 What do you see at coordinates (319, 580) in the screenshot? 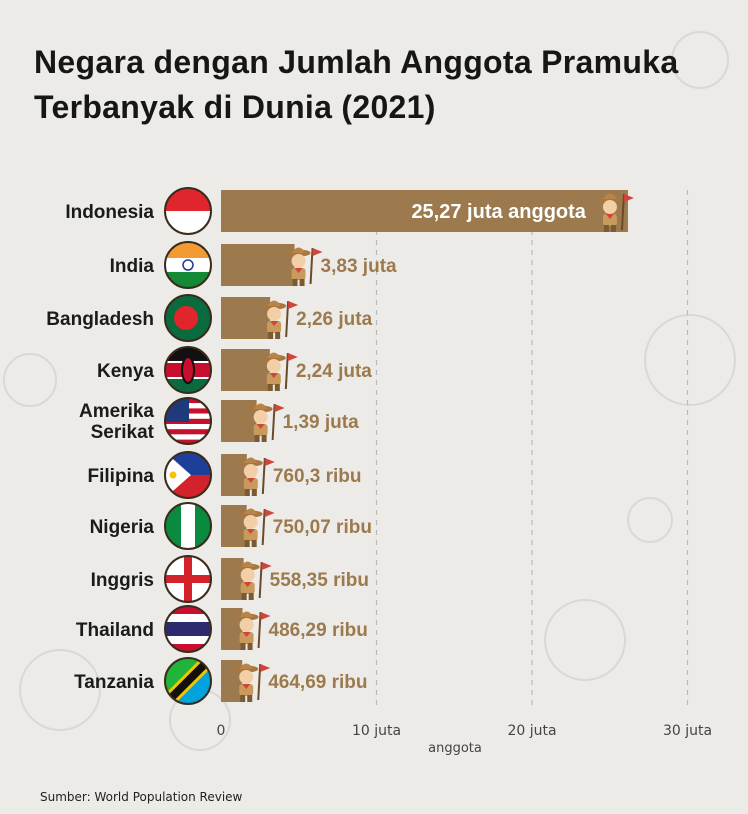
I see `data-label: 558,35 ribu` at bounding box center [319, 580].